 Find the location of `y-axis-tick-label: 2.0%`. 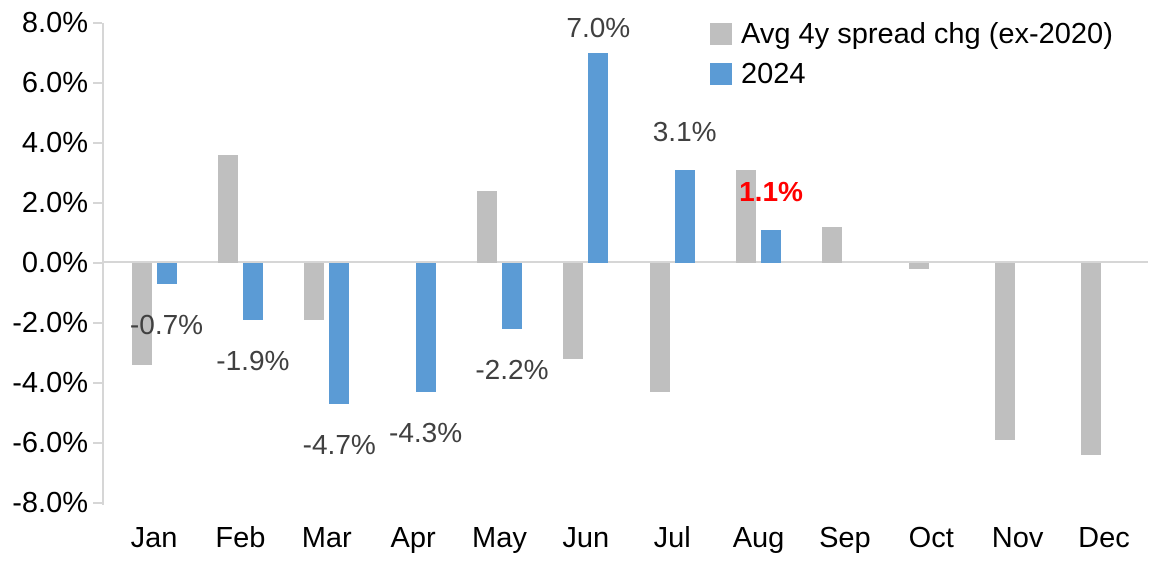

y-axis-tick-label: 2.0% is located at coordinates (54, 203).